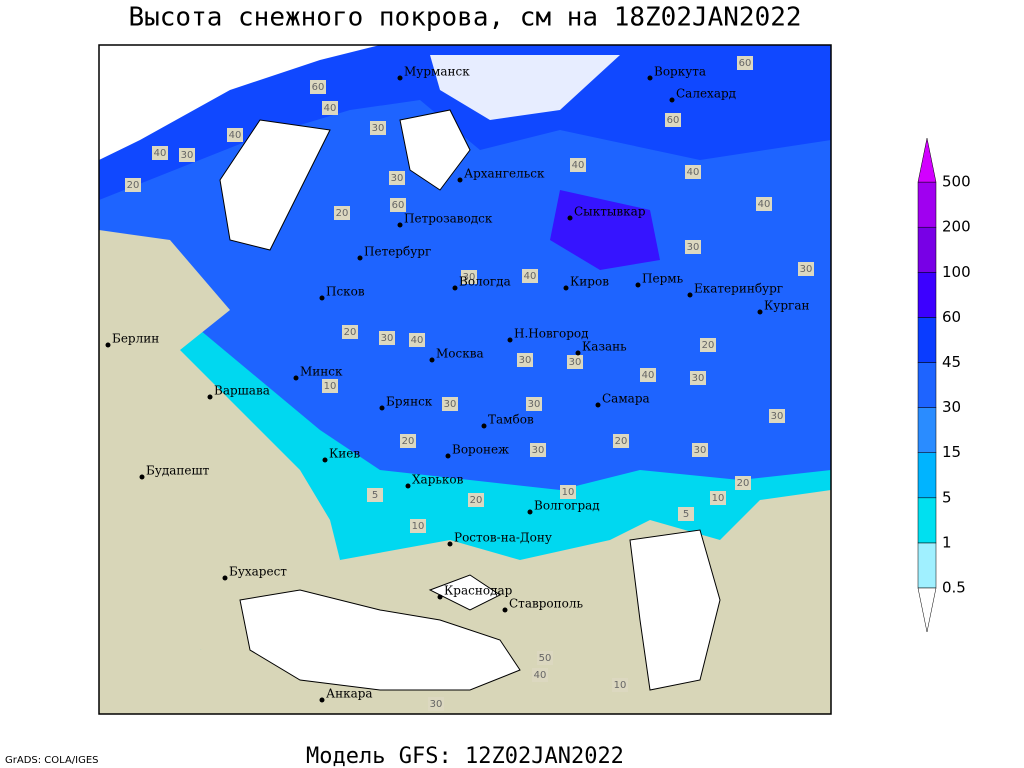 This screenshot has height=768, width=1024. Describe the element at coordinates (275, 185) in the screenshot. I see `baltic-sea` at that location.